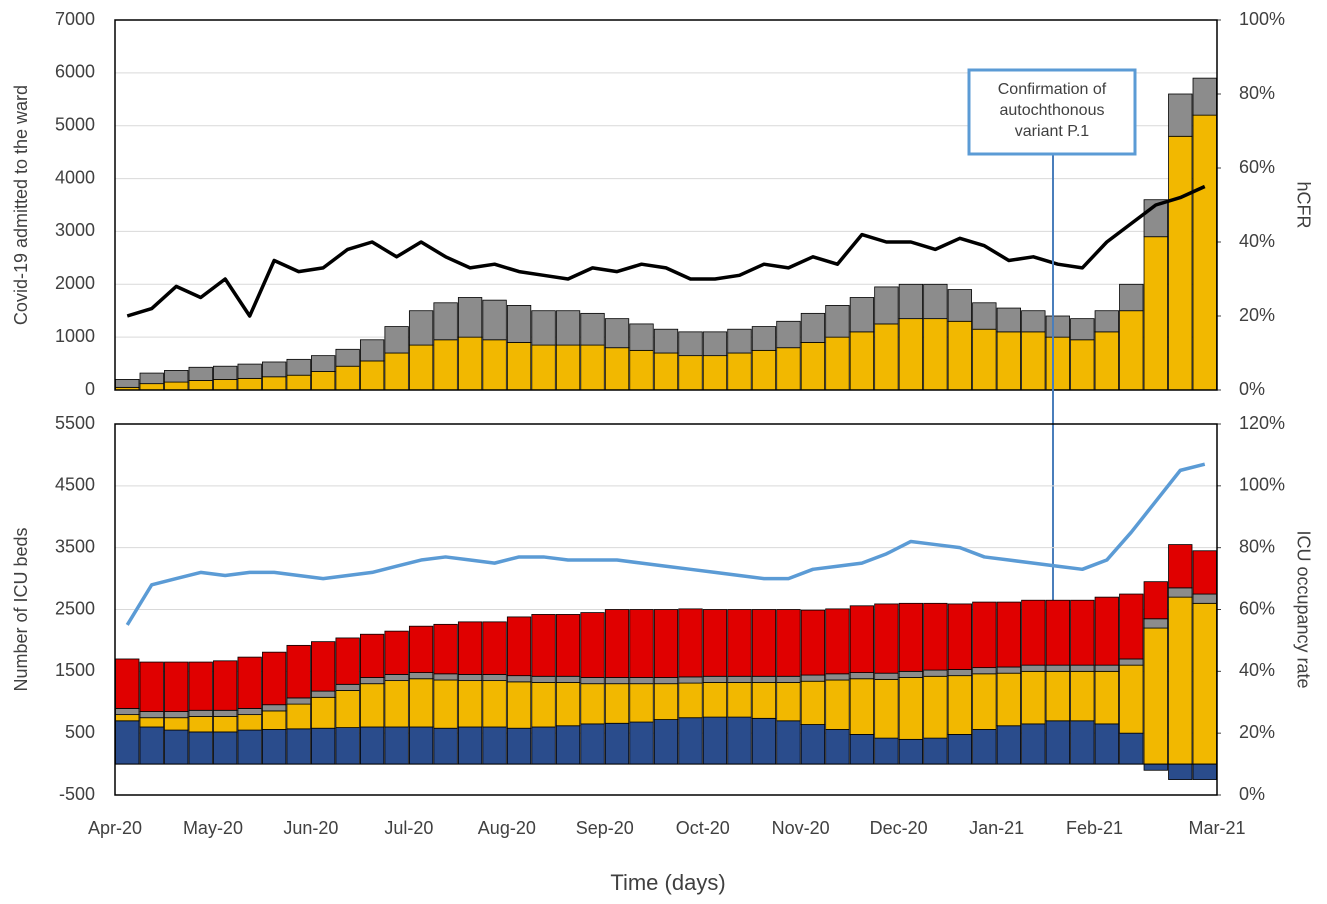 Image resolution: width=1327 pixels, height=904 pixels. Describe the element at coordinates (605, 828) in the screenshot. I see `x-tick-label: Sep-20` at that location.